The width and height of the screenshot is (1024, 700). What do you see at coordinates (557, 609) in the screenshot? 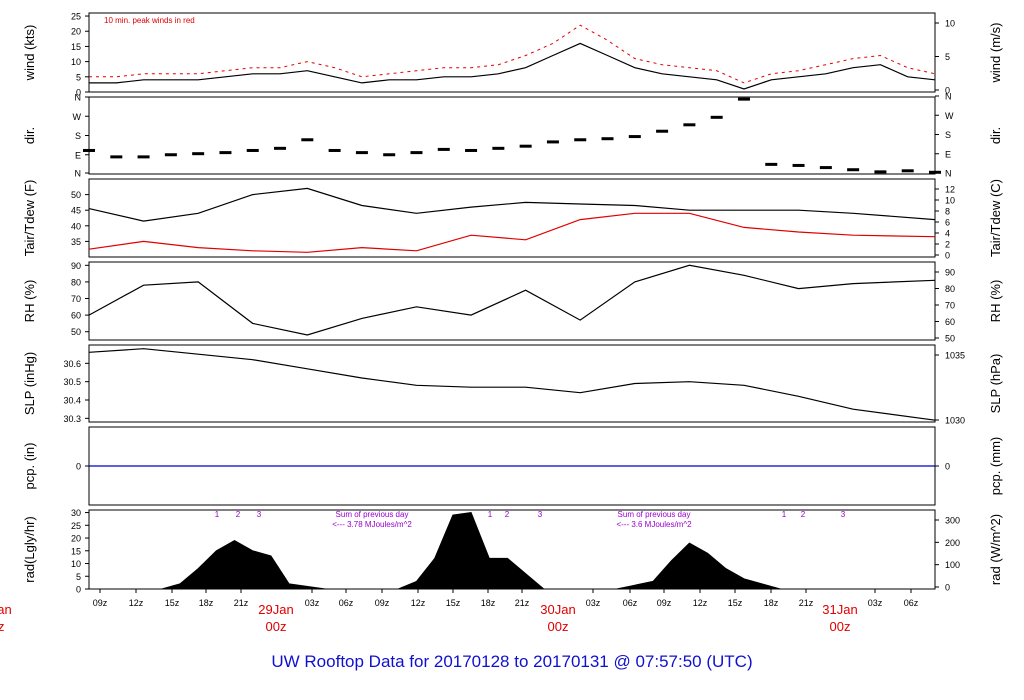
I see `day-label-date: 30Jan` at bounding box center [557, 609].